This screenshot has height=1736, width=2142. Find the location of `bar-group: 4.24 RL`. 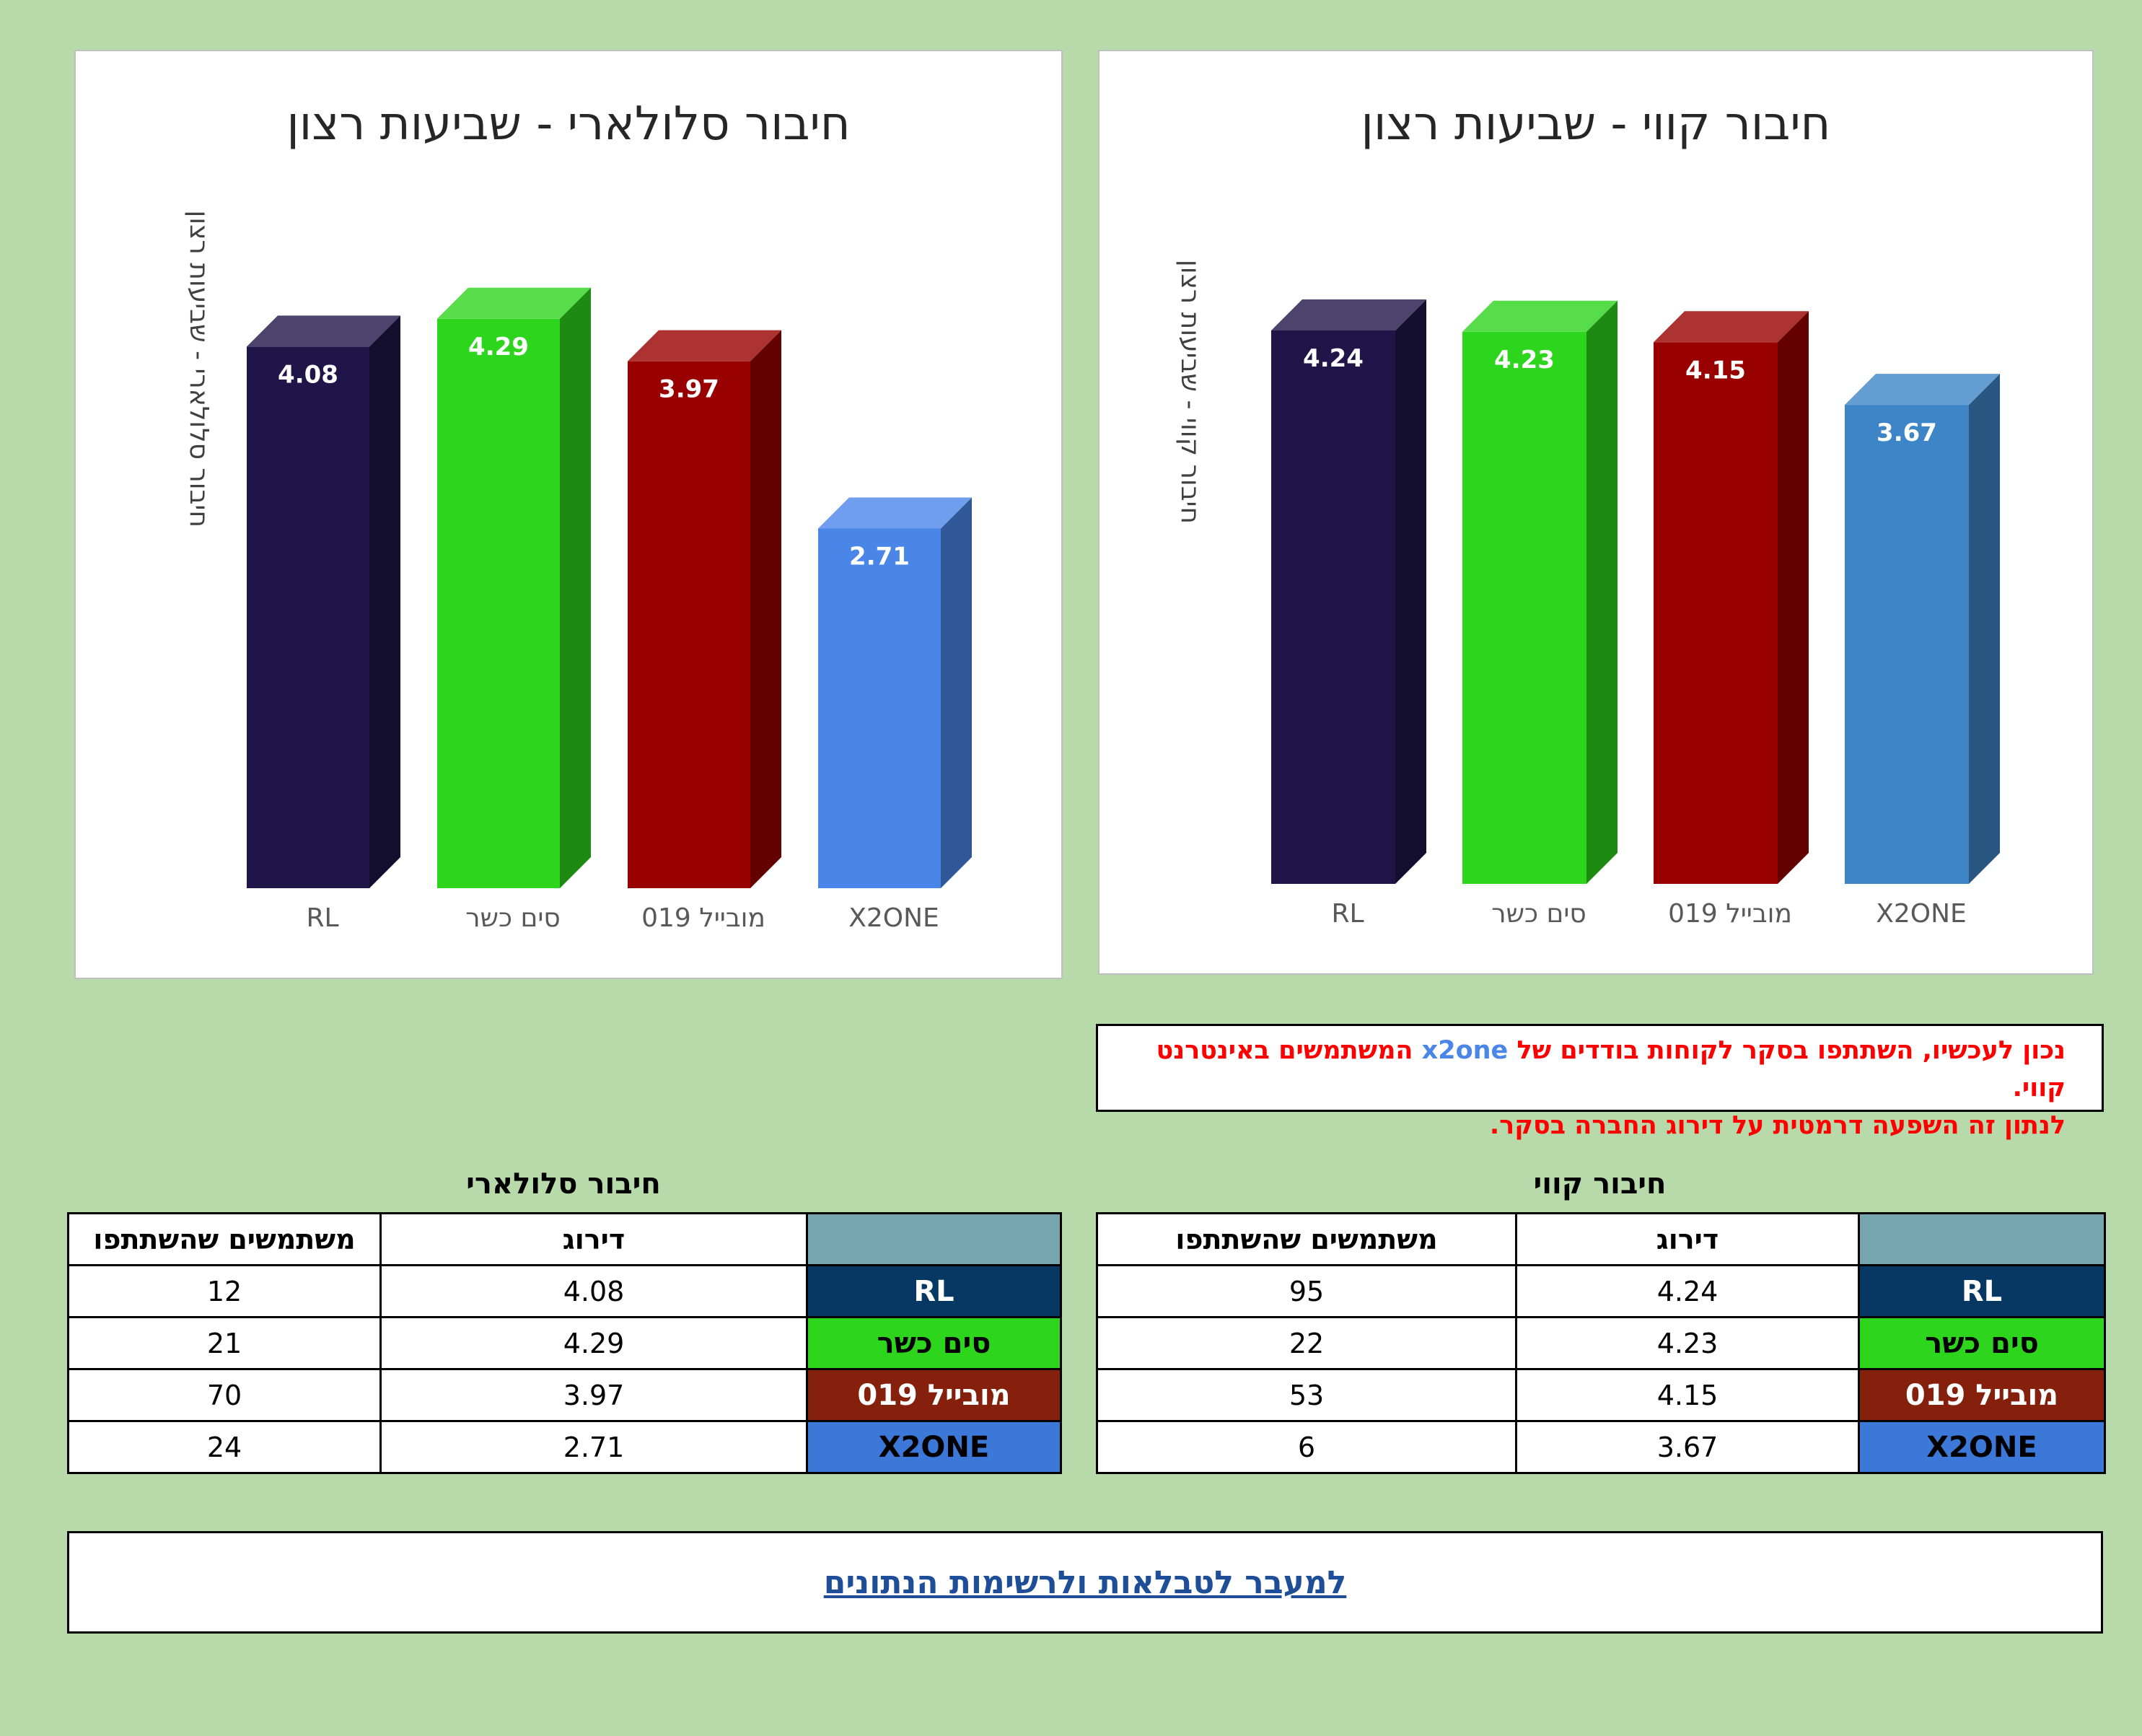

bar-group: 4.24 RL is located at coordinates (1348, 614).